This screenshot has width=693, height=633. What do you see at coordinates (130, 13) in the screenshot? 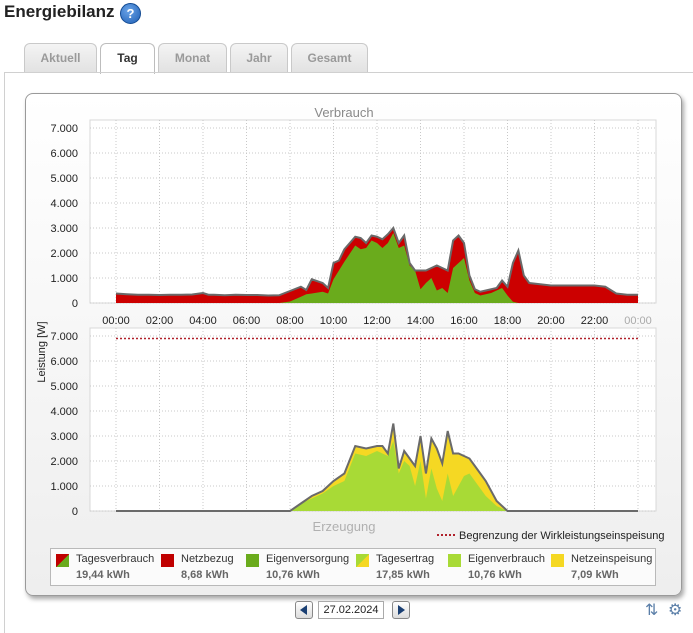
I see `help-icon: ?` at bounding box center [130, 13].